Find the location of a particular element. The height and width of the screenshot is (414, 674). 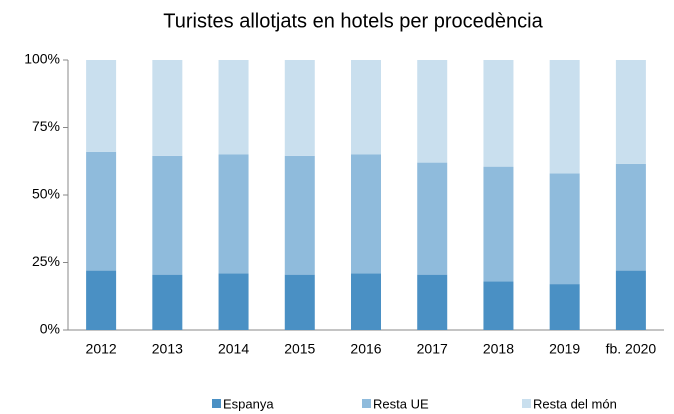

y-tick-label: 0% is located at coordinates (50, 329).